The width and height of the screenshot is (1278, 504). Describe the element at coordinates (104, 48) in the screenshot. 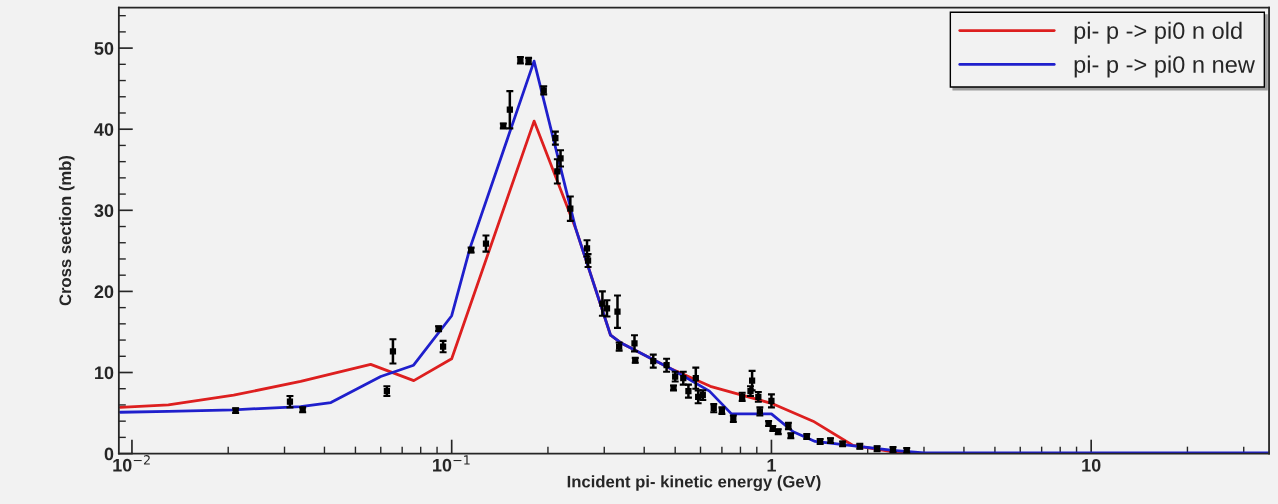

I see `y-tick-label: 50` at that location.